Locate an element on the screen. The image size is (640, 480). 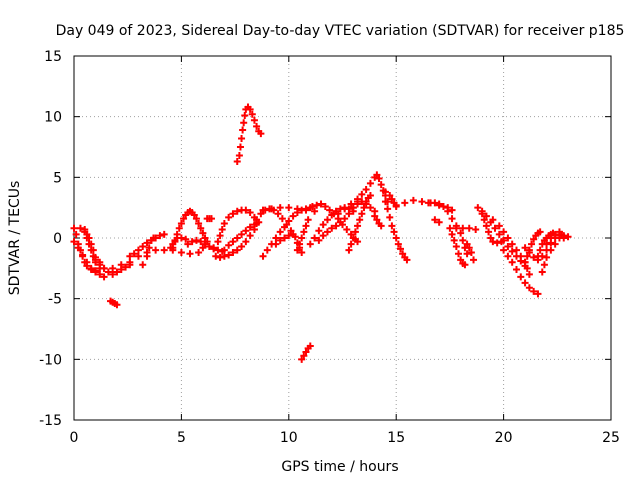
y-tick-label: -15 is located at coordinates (50, 421).